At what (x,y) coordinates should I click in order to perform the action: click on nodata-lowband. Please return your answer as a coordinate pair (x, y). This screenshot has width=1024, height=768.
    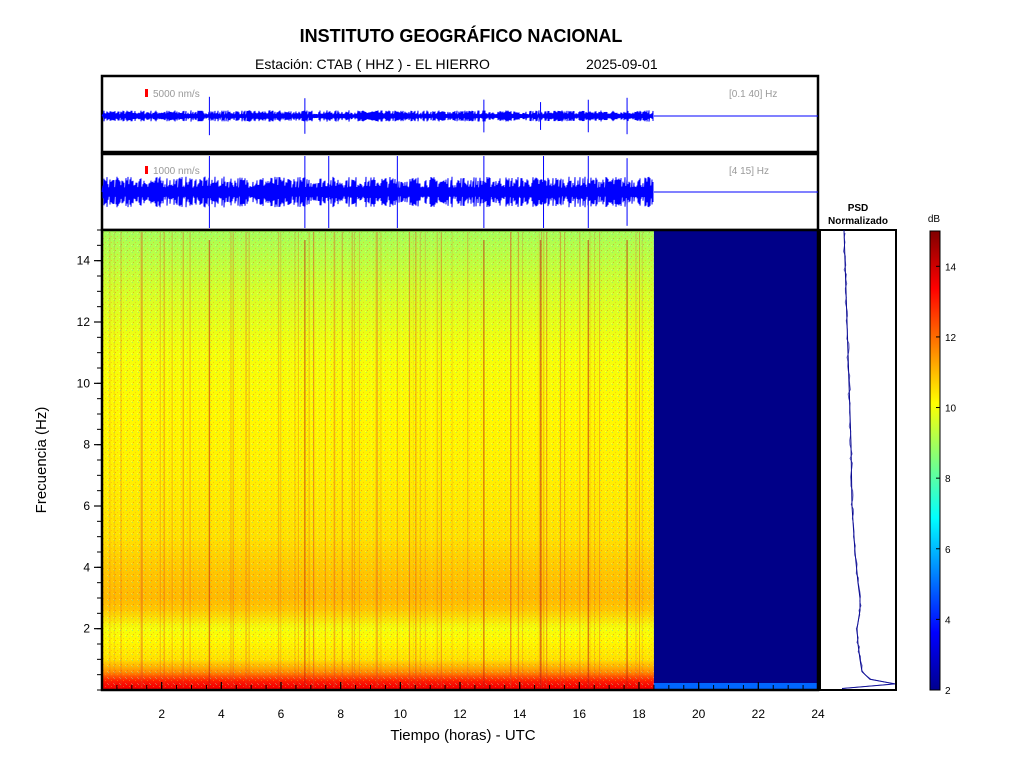
    Looking at the image, I should click on (735, 686).